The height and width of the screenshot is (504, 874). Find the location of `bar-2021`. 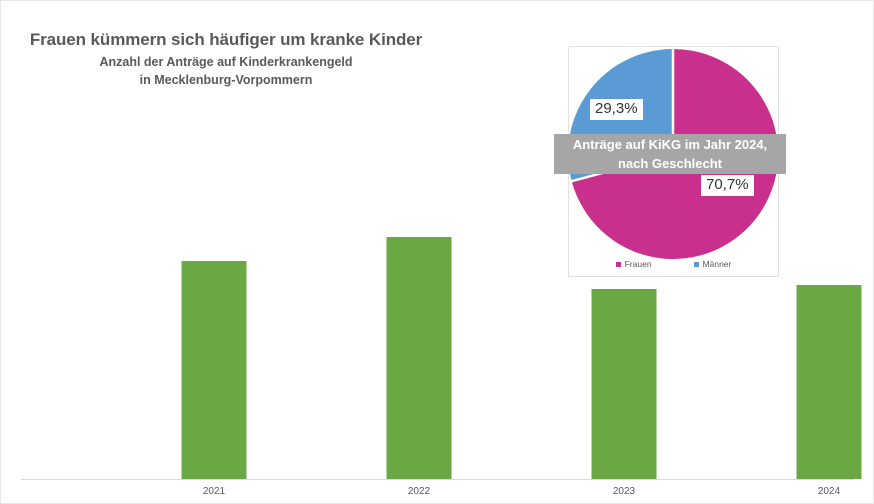

bar-2021 is located at coordinates (214, 370).